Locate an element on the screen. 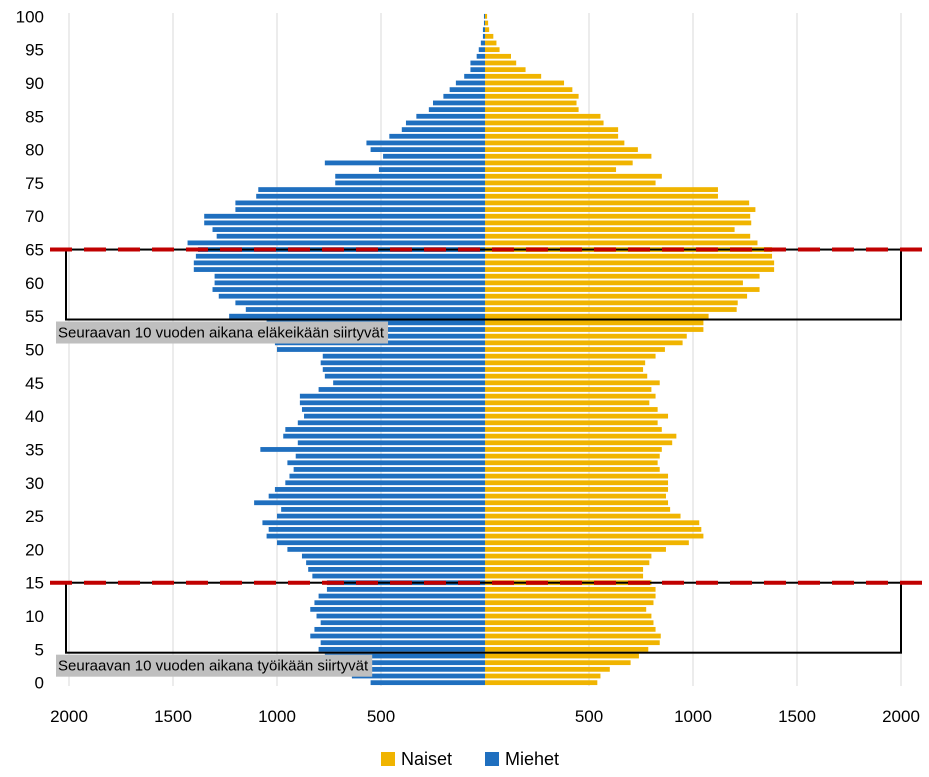  legend: Naiset Miehet is located at coordinates (470, 759).